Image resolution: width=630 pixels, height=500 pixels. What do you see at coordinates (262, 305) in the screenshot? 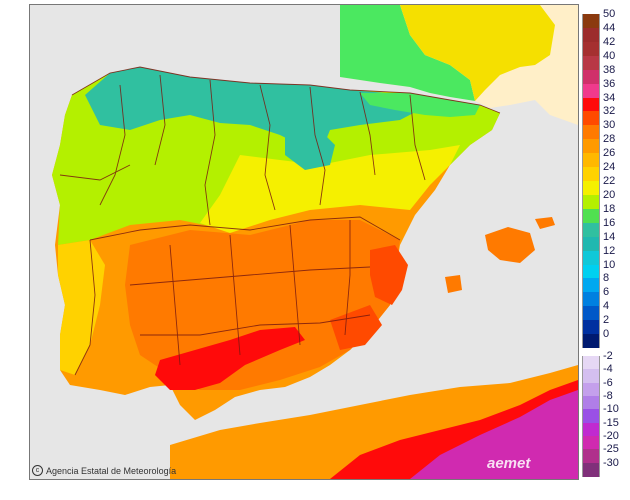
I see `central-plateau-warm` at bounding box center [262, 305].